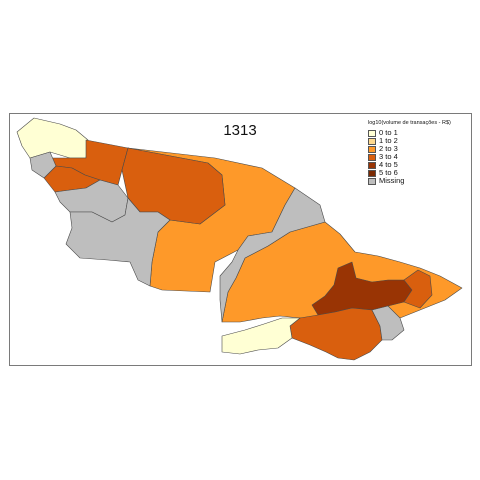 This screenshot has height=480, width=480. What do you see at coordinates (388, 323) in the screenshot?
I see `region-east-grey` at bounding box center [388, 323].